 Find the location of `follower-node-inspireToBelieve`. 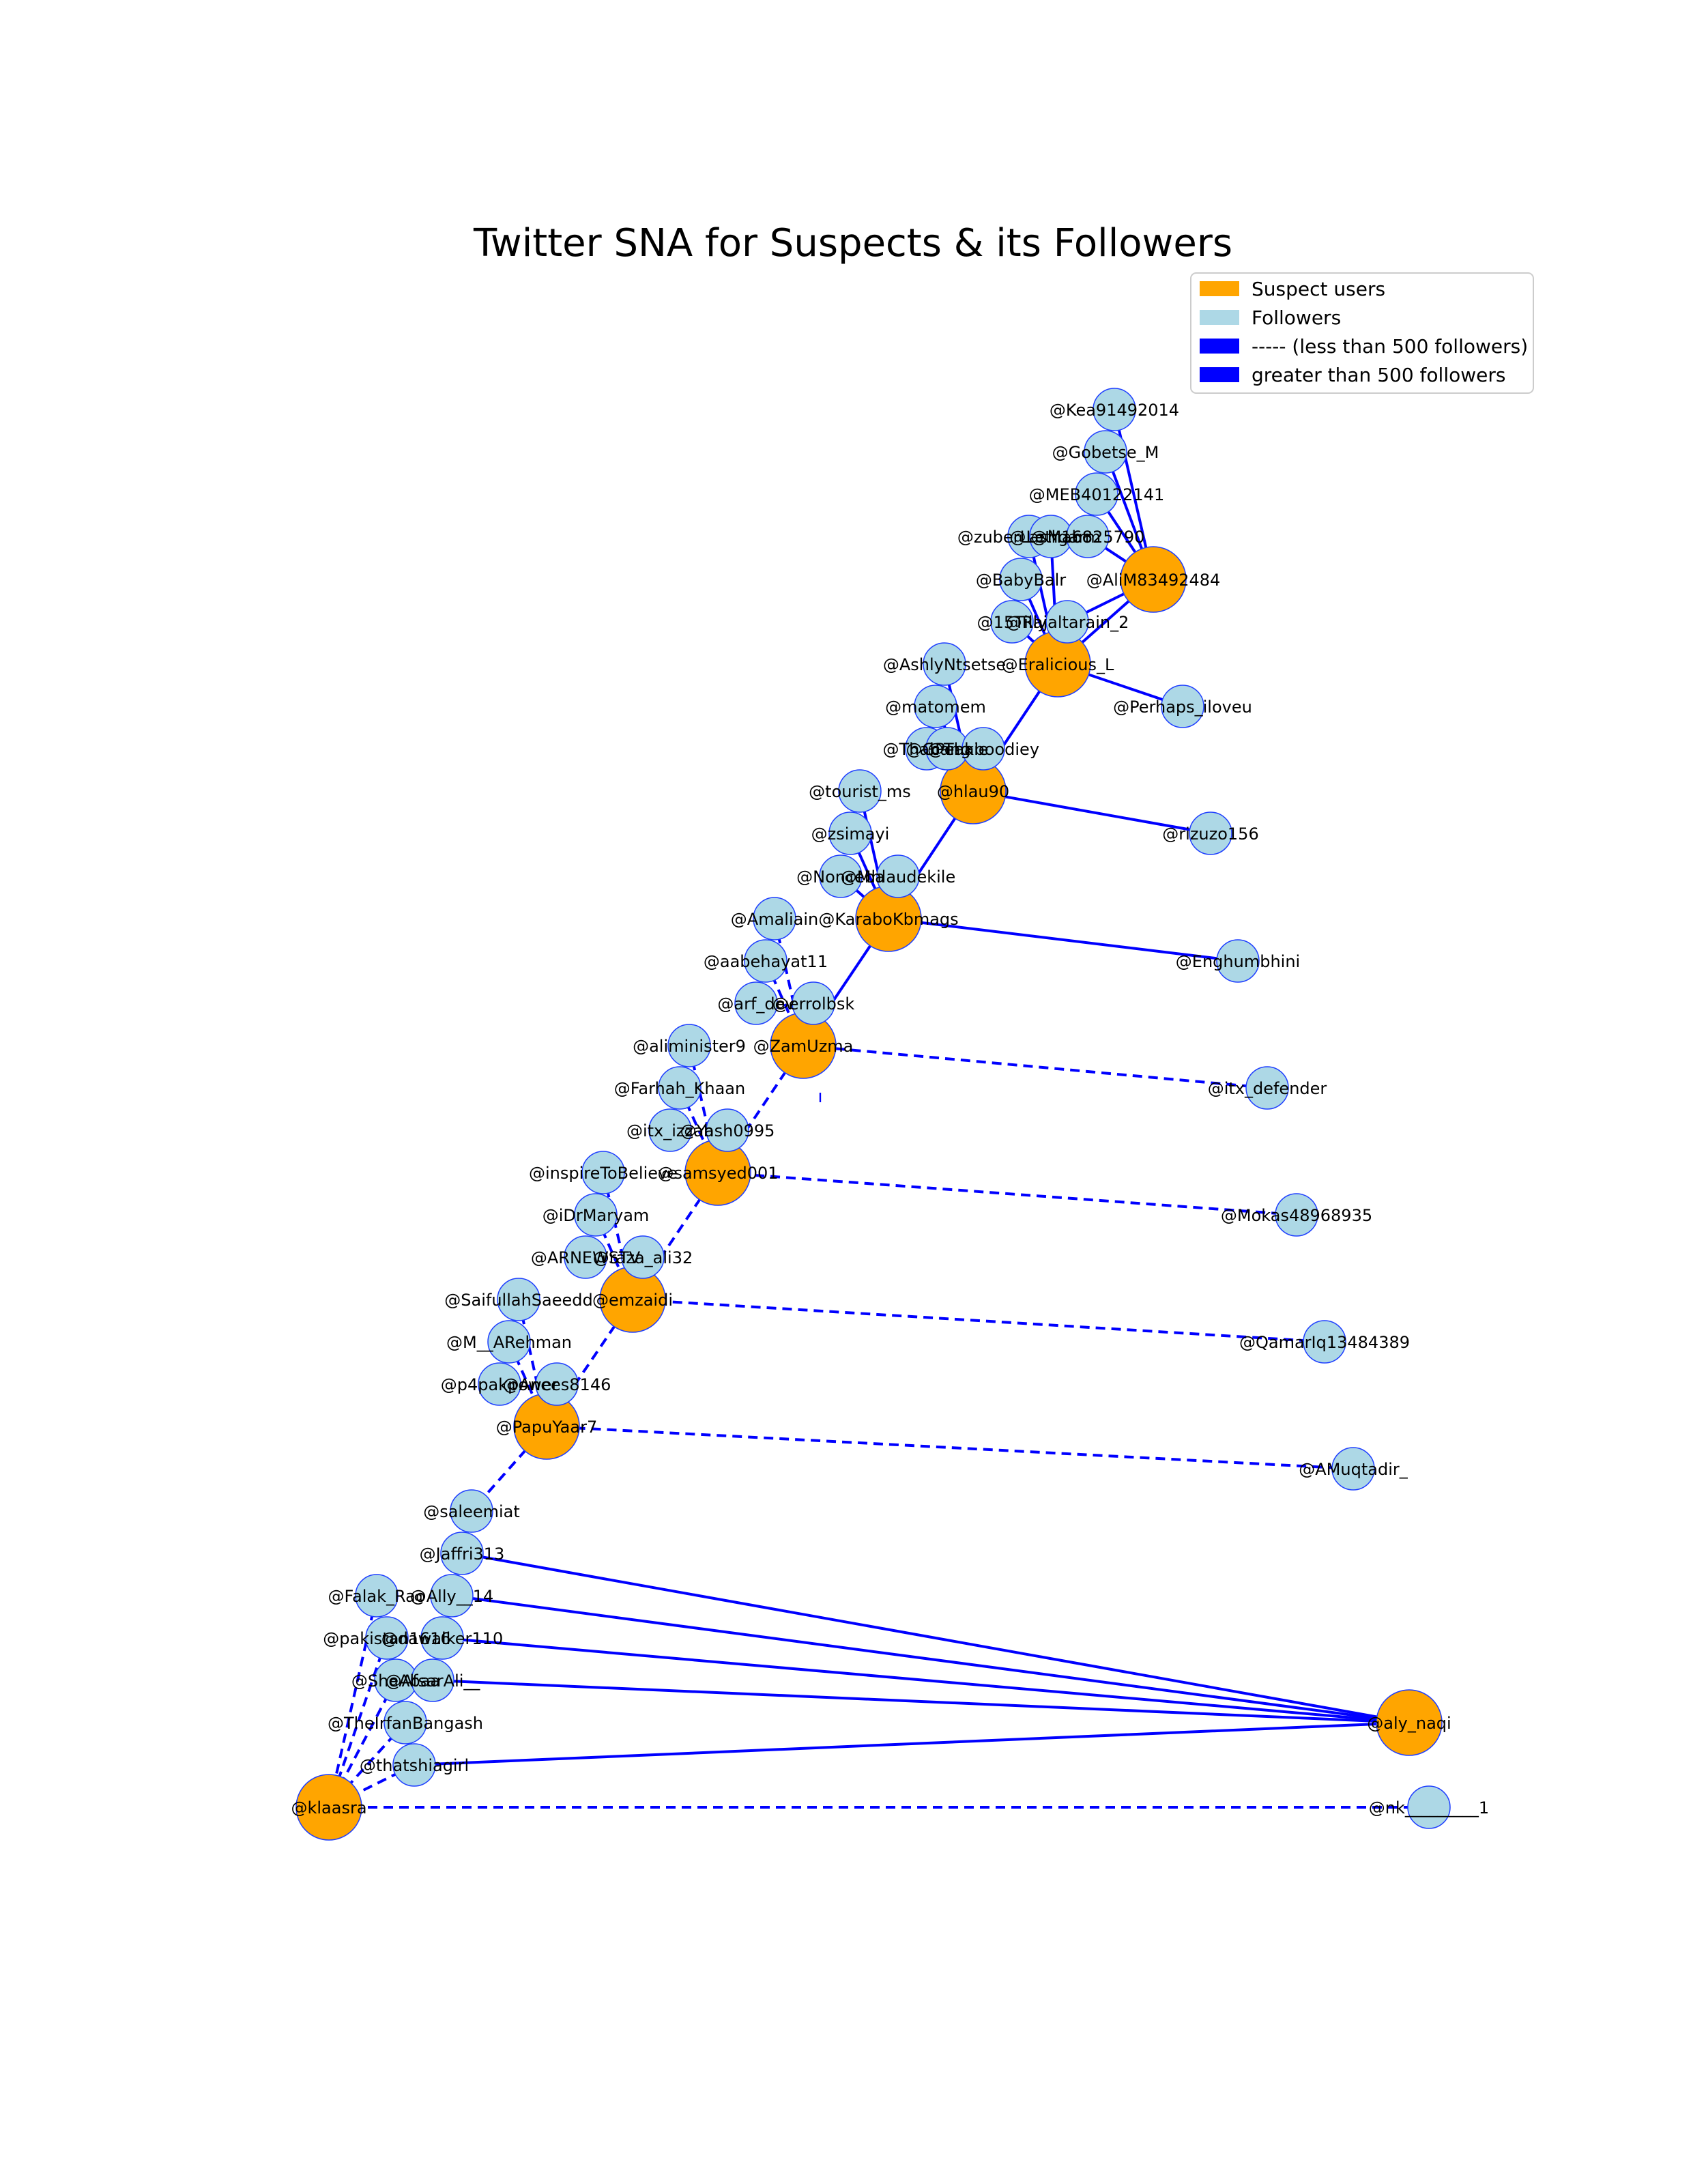

follower-node-inspireToBelieve is located at coordinates (603, 1172).